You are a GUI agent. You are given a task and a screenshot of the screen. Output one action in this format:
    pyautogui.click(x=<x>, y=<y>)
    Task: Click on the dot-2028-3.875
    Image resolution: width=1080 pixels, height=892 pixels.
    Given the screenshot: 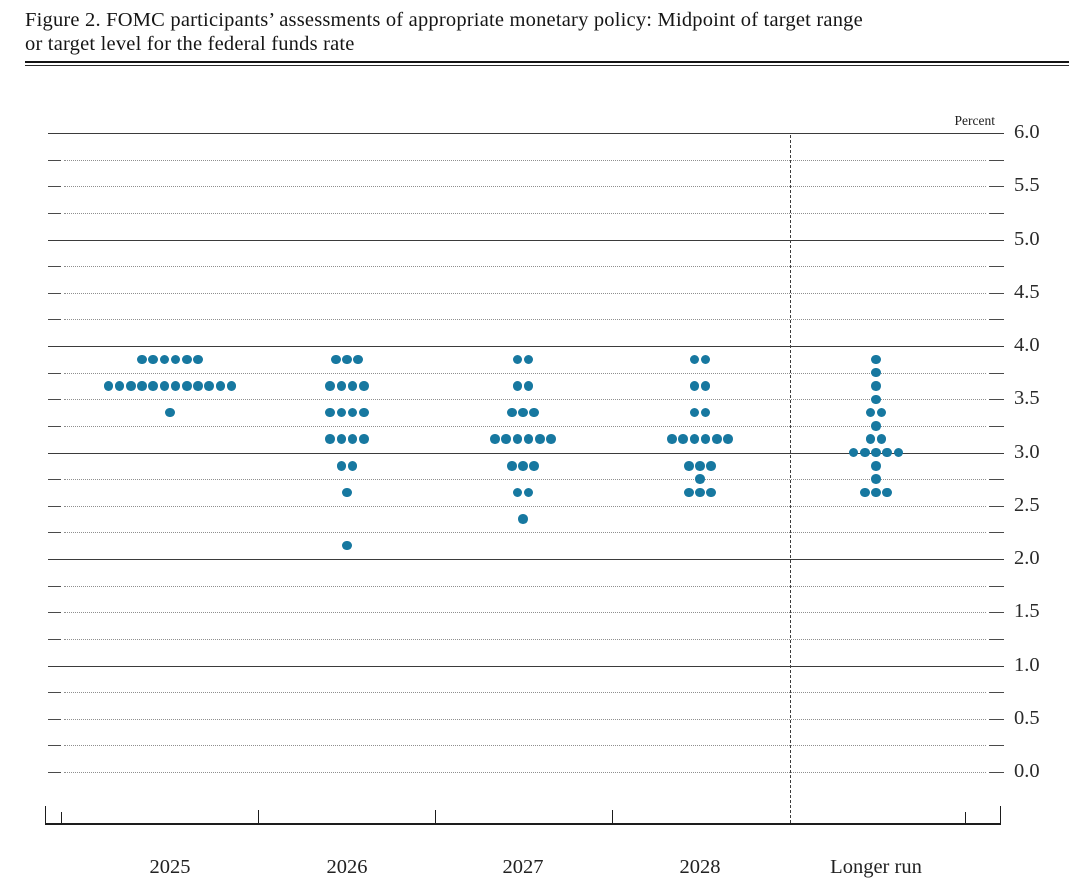 What is the action you would take?
    pyautogui.click(x=694, y=359)
    